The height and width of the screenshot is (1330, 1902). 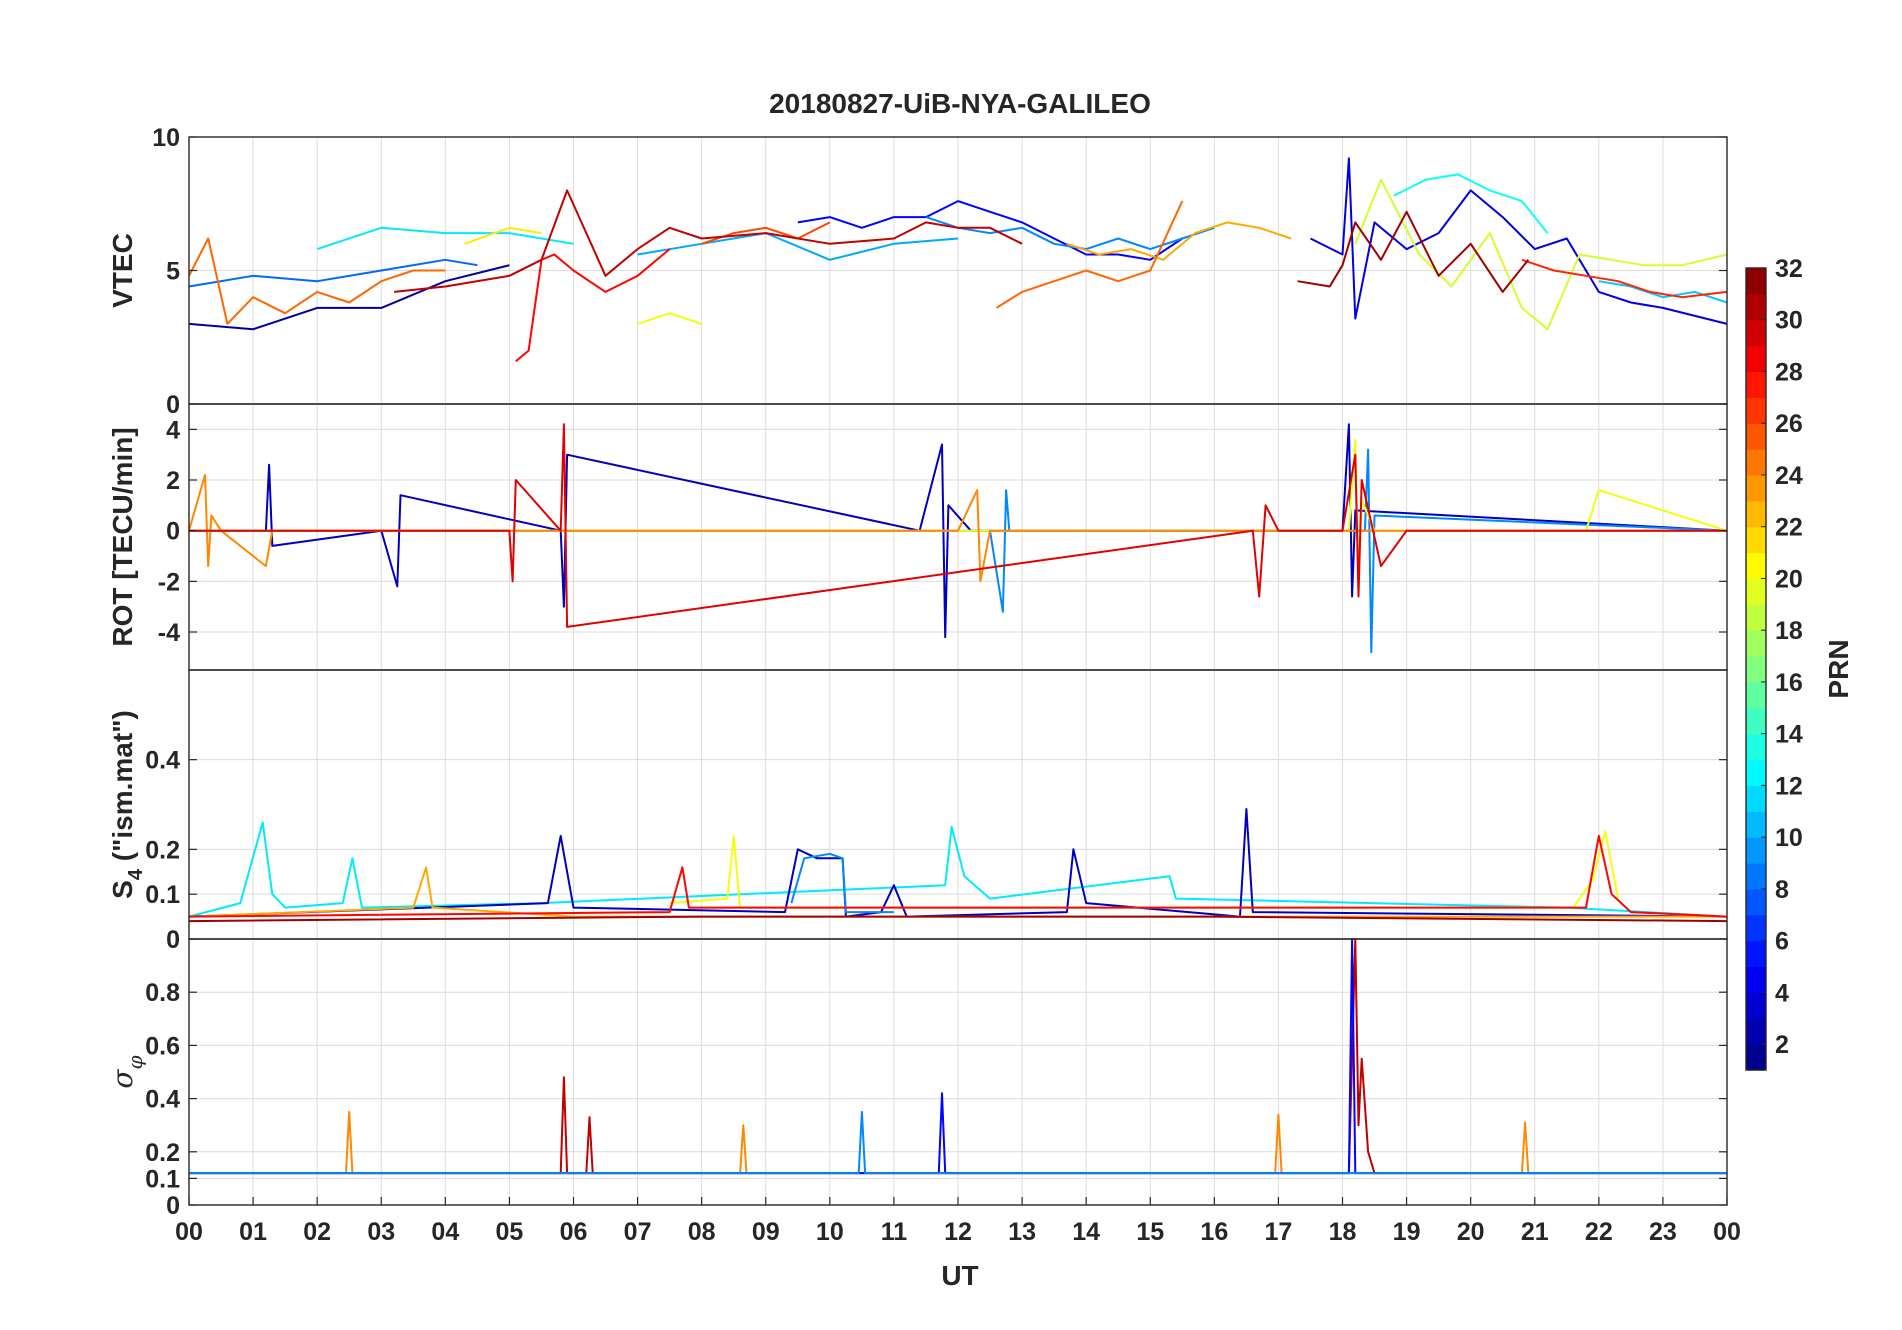 I want to click on colorbar-tick-label: 8, so click(x=1782, y=890).